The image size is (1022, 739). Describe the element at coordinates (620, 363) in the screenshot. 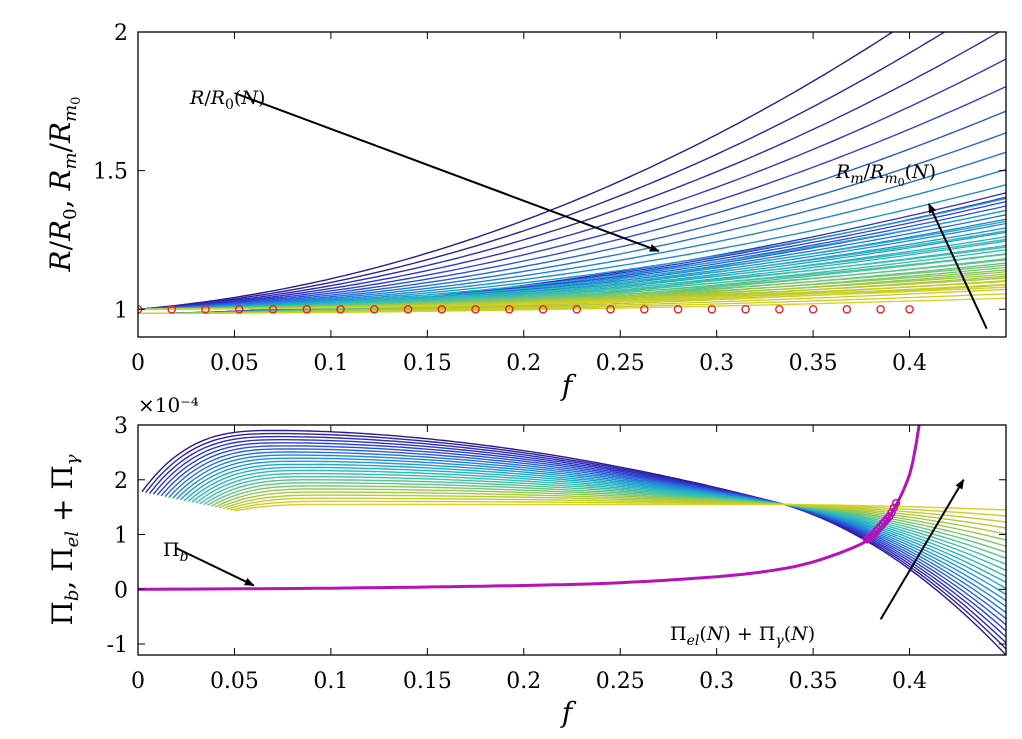

I see `top-x-tick-label: 0.25` at that location.